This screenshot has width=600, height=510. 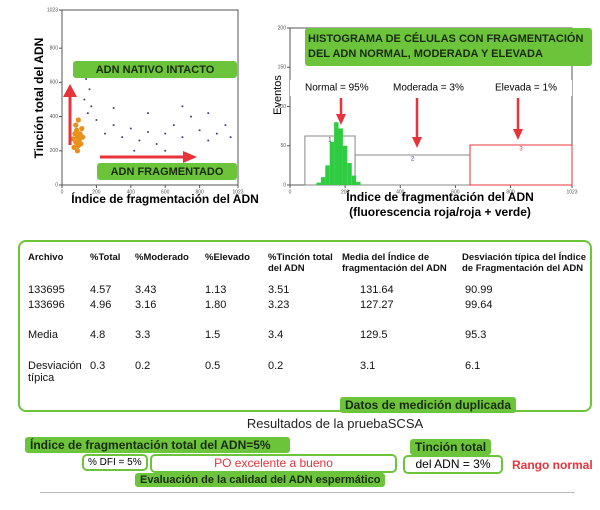 What do you see at coordinates (54, 83) in the screenshot?
I see `y-tick-label: 600` at bounding box center [54, 83].